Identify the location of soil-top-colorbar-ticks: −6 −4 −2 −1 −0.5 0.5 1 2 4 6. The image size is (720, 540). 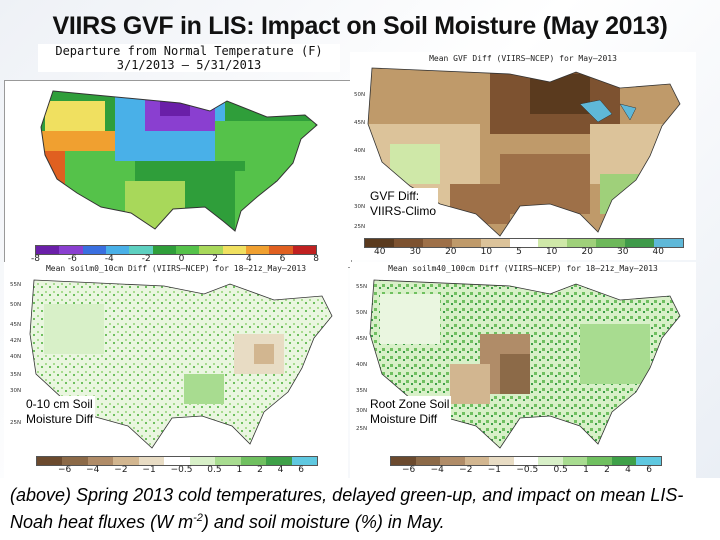
(181, 470).